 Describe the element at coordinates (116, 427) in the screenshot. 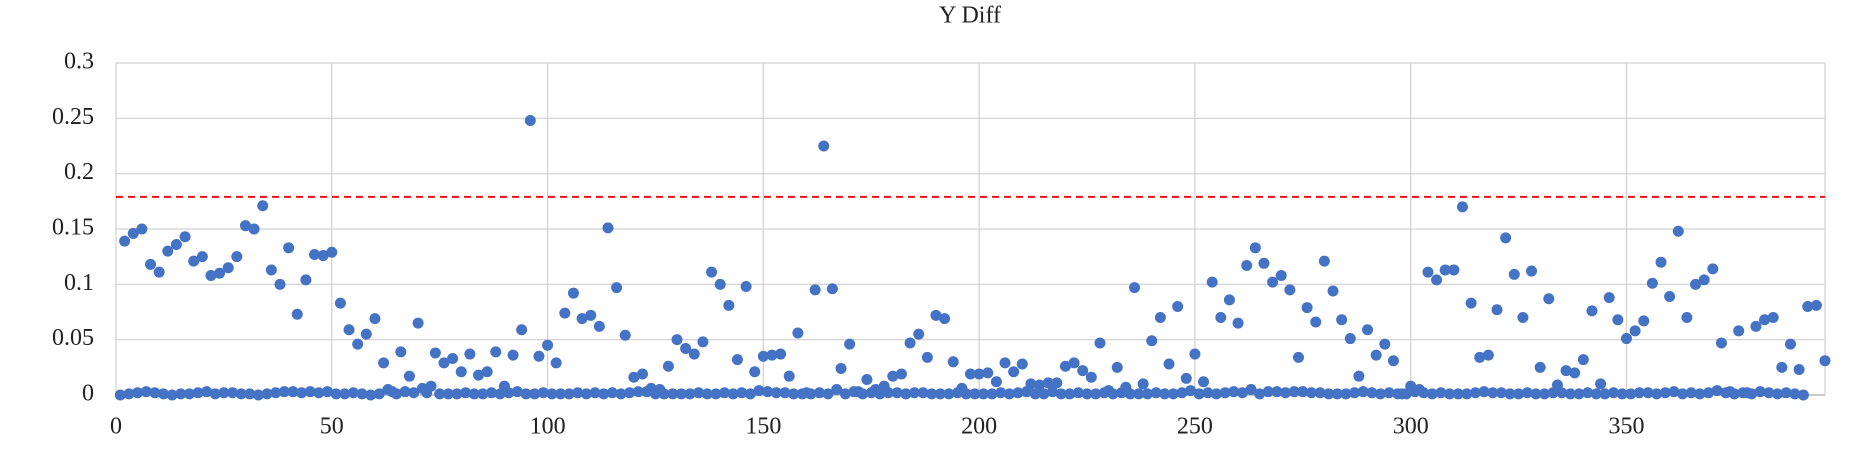

I see `x-tick-label: 0` at that location.